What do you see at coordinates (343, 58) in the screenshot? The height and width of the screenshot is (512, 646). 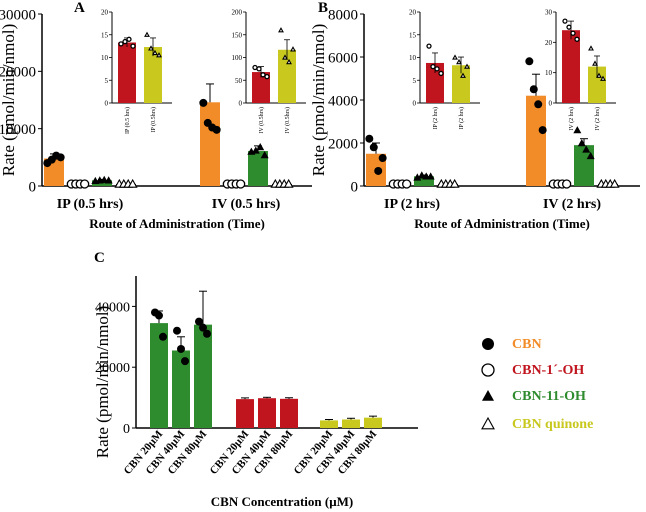 I see `y-tick-label: 6000` at bounding box center [343, 58].